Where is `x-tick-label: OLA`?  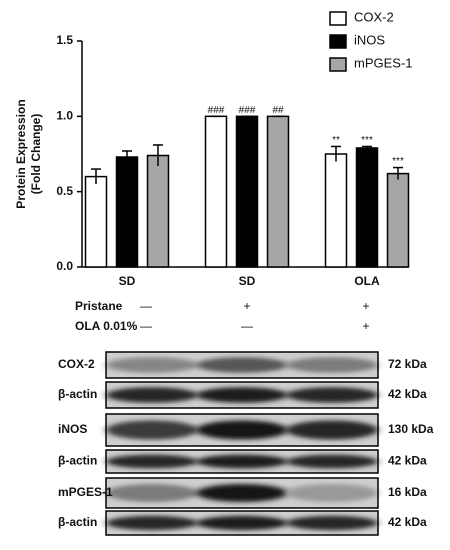 x-tick-label: OLA is located at coordinates (367, 281).